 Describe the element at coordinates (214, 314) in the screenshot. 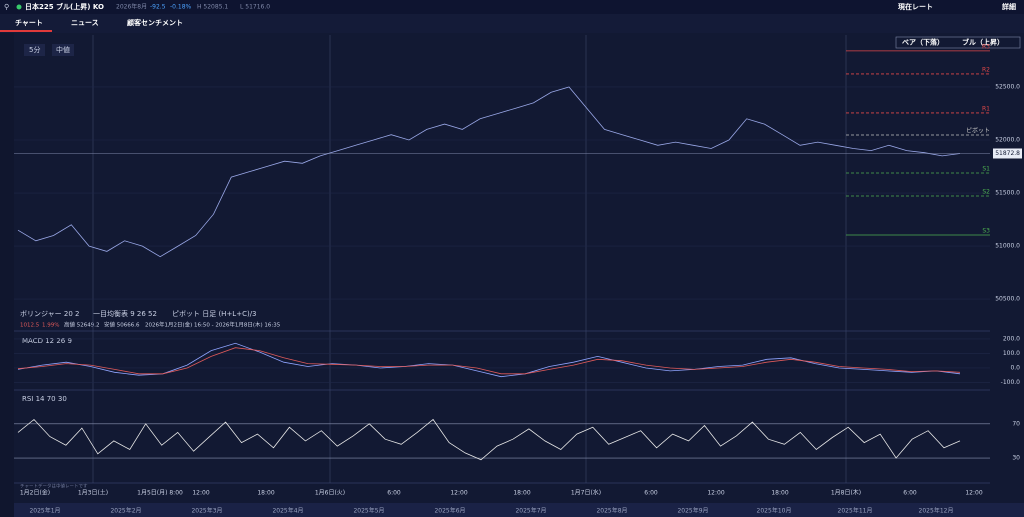

I see `indicator: ピボット 日足 (H+L+C)/3` at that location.